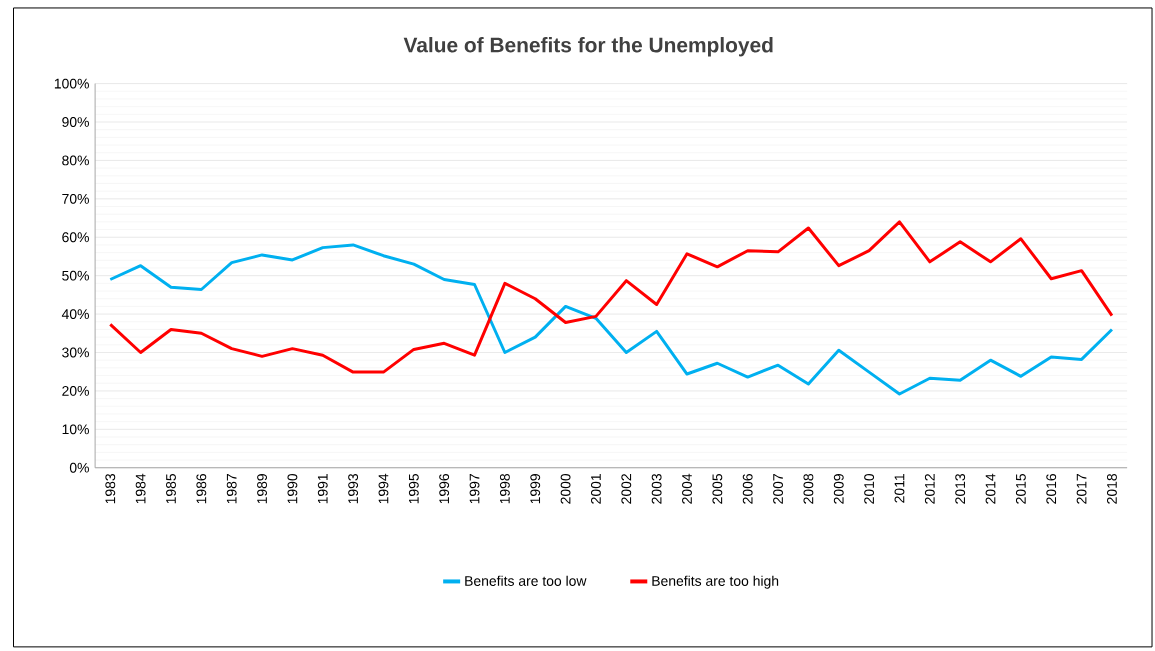 The width and height of the screenshot is (1155, 651). I want to click on y-tick-label: 60%, so click(75, 237).